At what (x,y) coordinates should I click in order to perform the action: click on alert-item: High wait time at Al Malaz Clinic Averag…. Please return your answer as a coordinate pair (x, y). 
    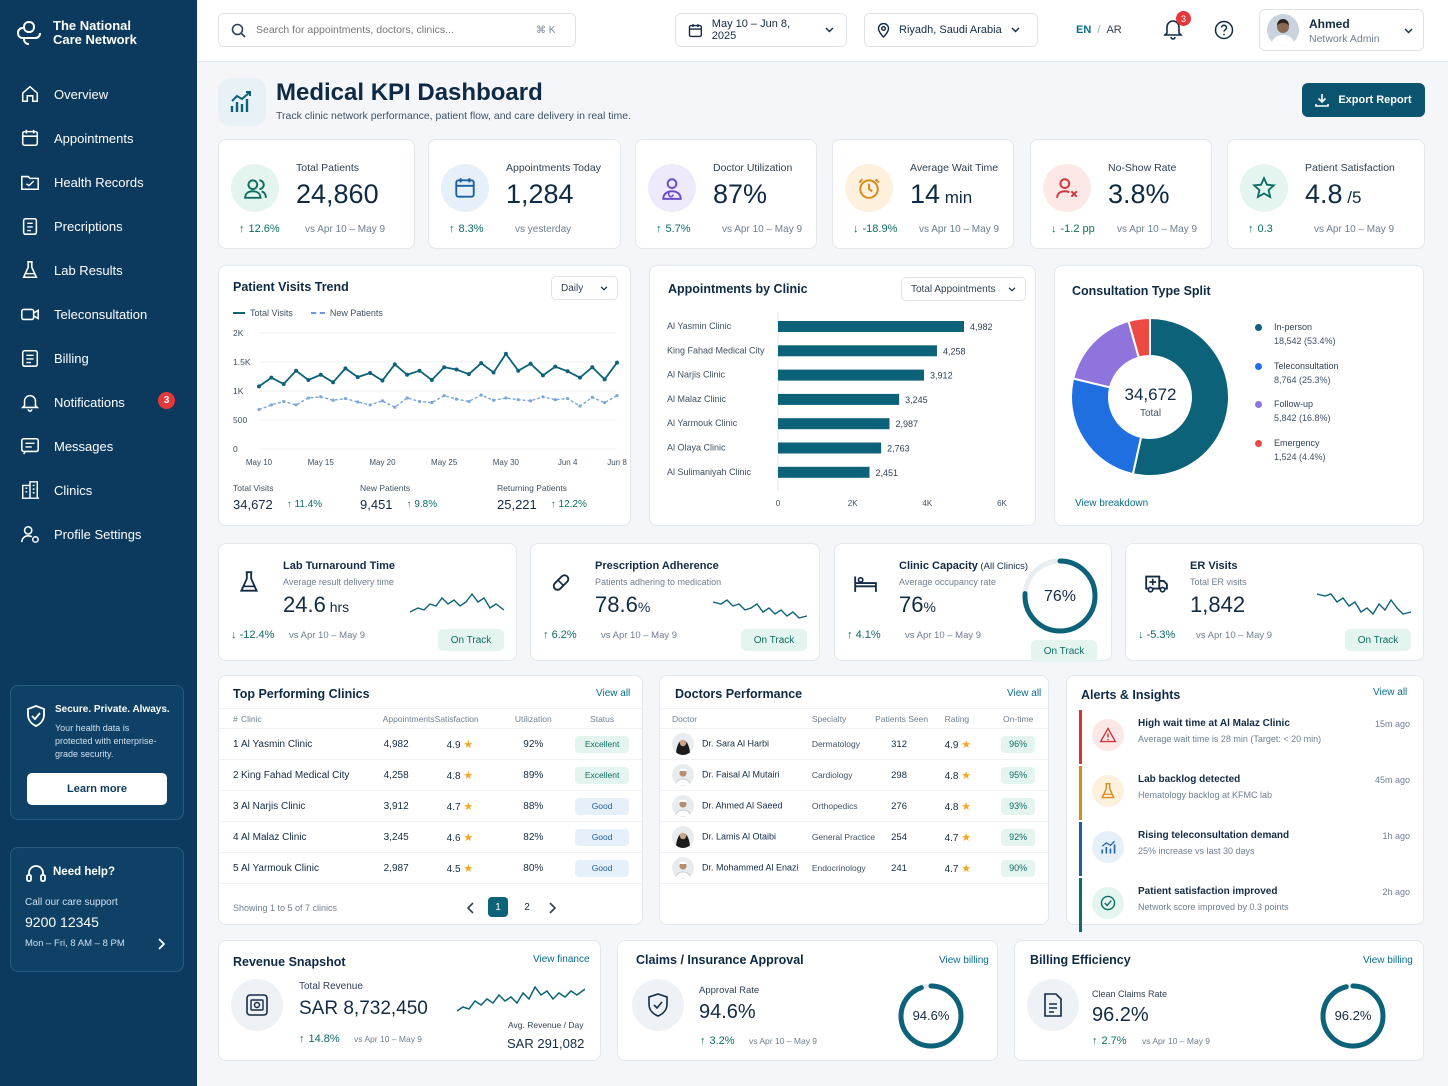
    Looking at the image, I should click on (1244, 737).